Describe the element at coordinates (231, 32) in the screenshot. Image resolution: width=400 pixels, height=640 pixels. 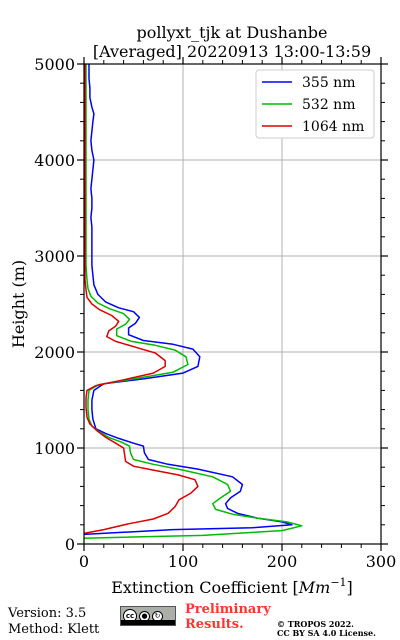
I see `chart-title-line1: pollyxt_tjk at Dushanbe` at that location.